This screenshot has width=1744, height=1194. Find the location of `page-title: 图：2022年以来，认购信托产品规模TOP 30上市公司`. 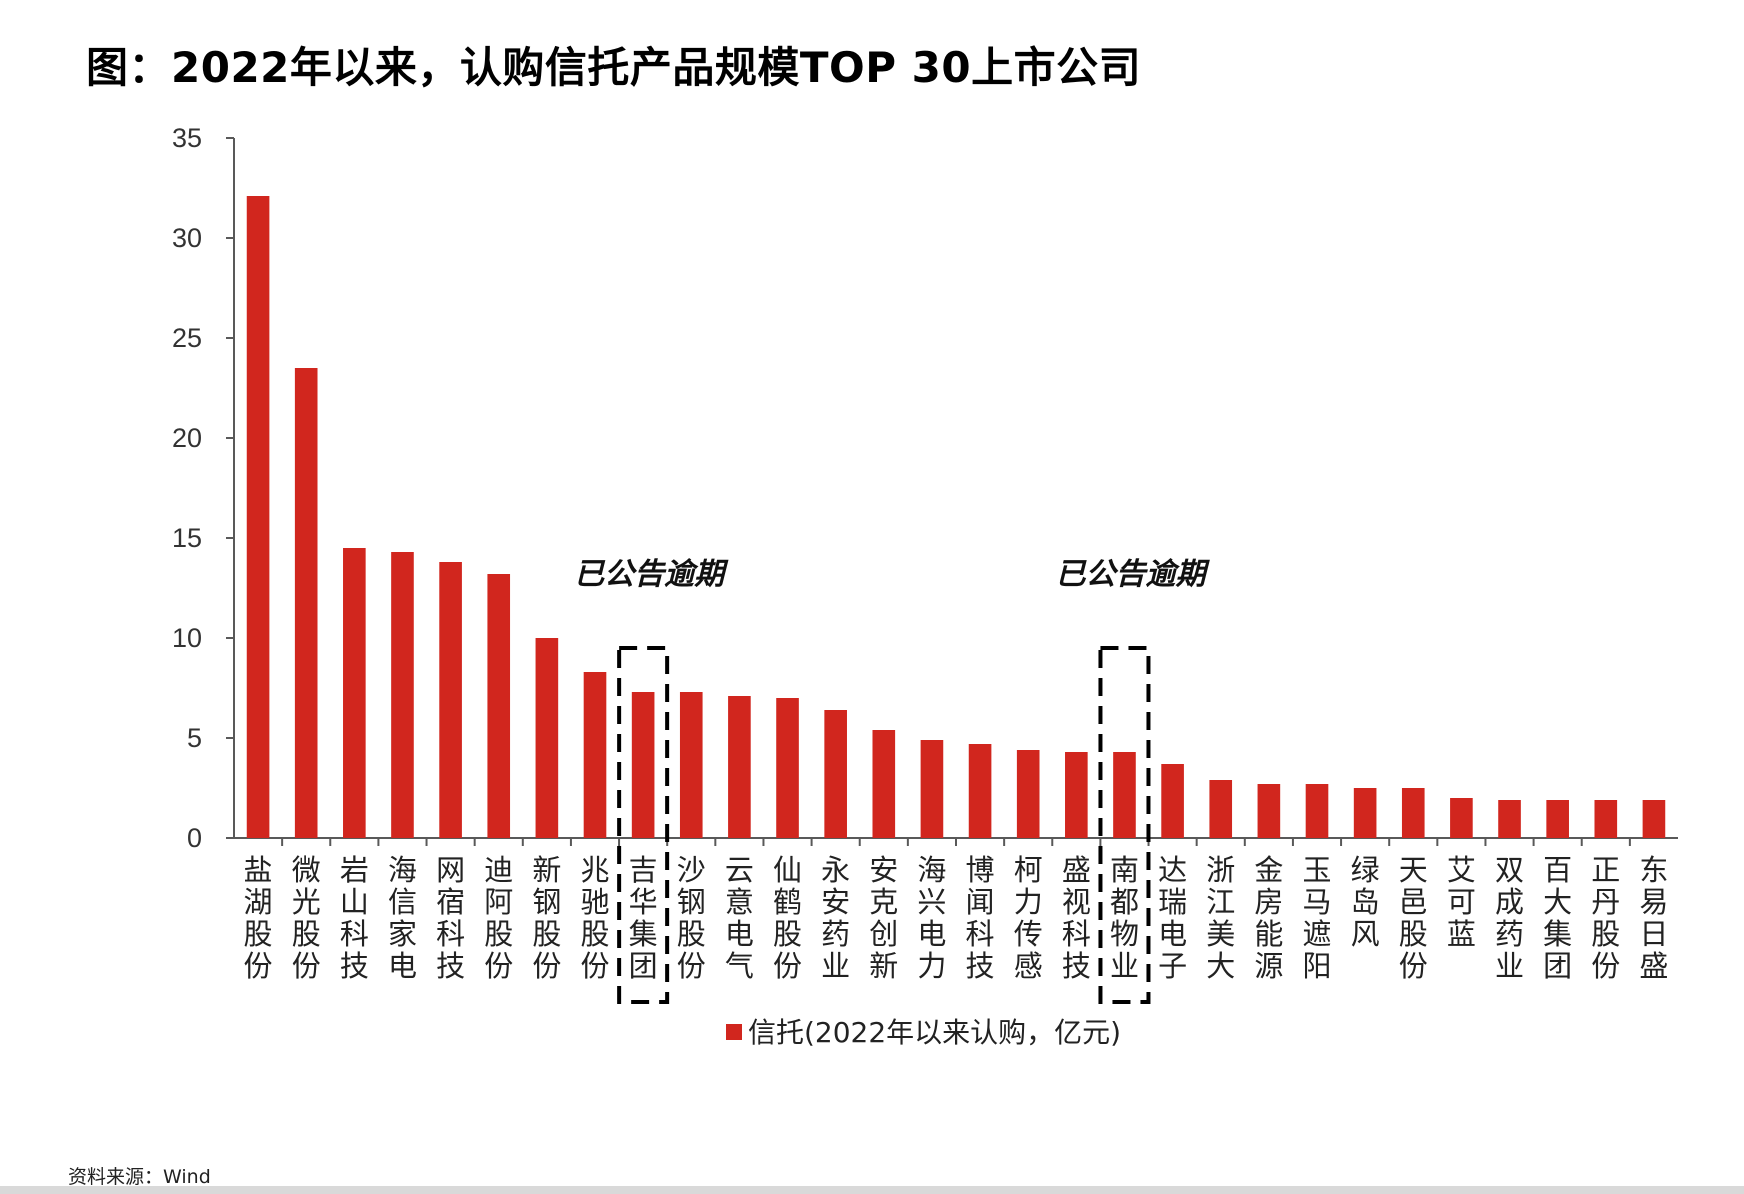

page-title: 图：2022年以来，认购信托产品规模TOP 30上市公司 is located at coordinates (614, 67).